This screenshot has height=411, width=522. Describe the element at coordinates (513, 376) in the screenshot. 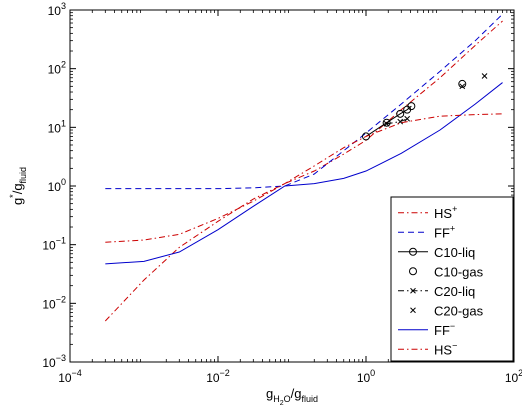

I see `x-tick-label: 10²` at that location.